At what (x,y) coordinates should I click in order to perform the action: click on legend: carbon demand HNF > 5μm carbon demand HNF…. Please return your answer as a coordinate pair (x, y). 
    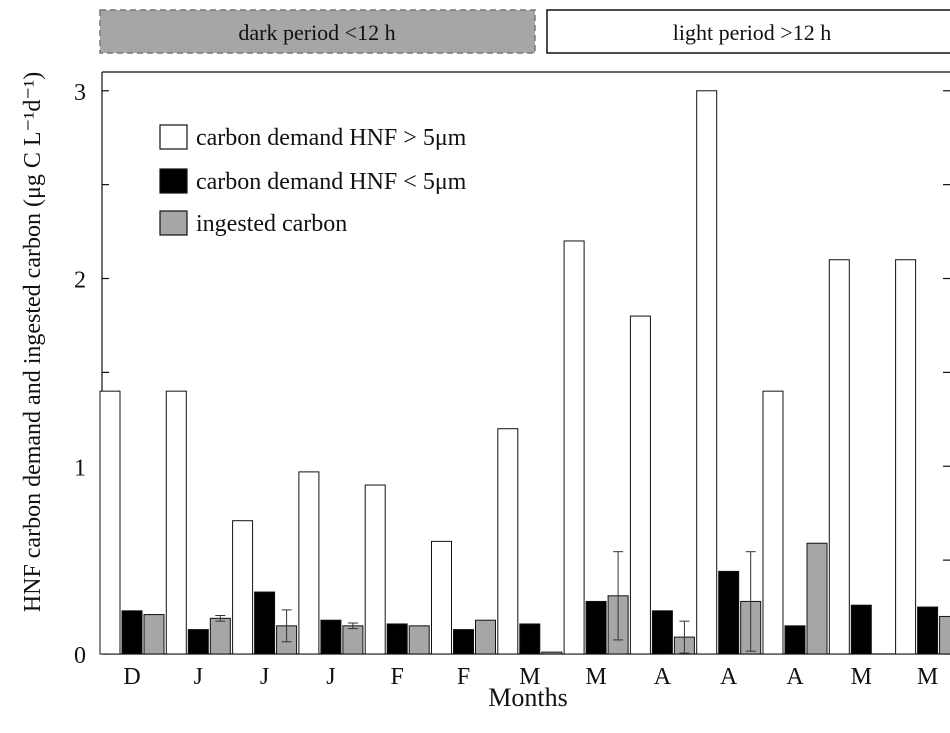
    Looking at the image, I should click on (313, 180).